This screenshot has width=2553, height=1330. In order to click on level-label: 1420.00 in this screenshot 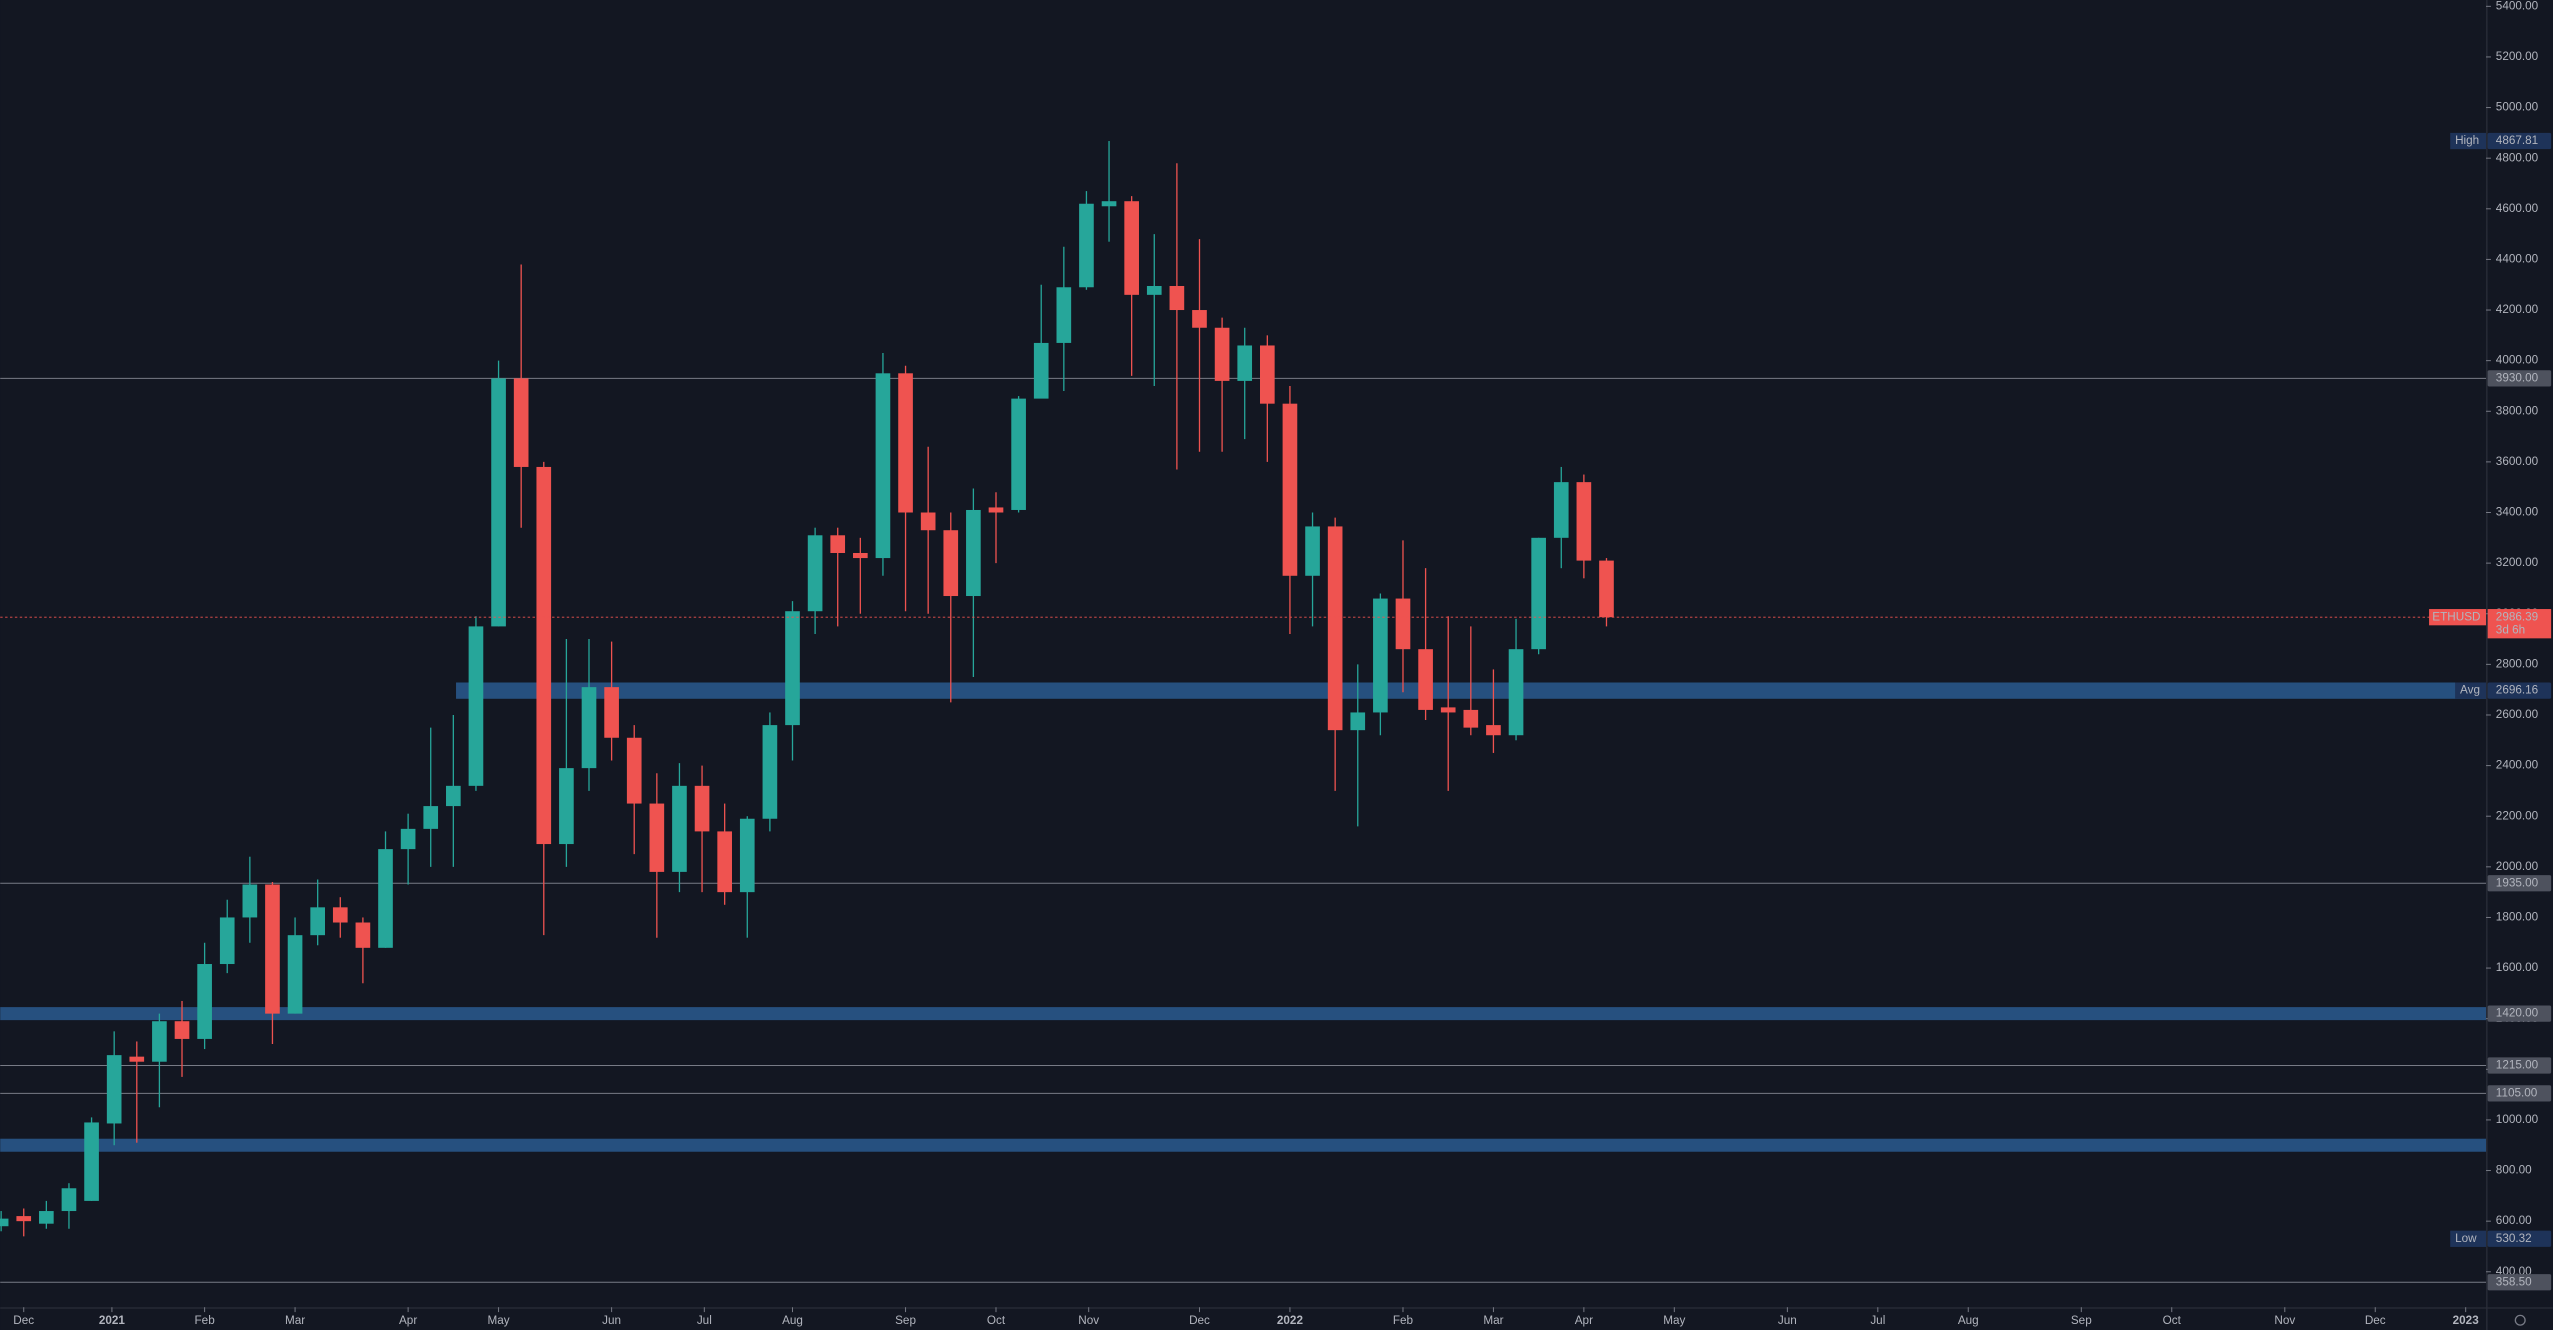, I will do `click(2517, 1013)`.